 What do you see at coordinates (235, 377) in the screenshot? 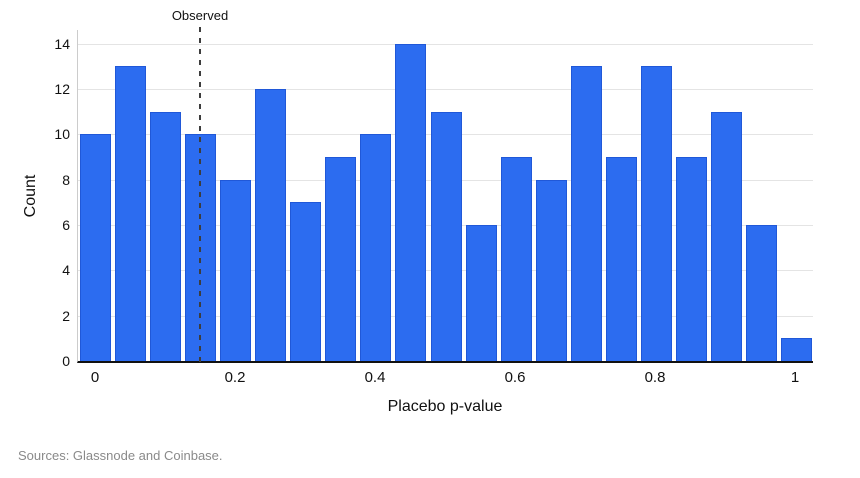
I see `x-tick-label: 0.2` at bounding box center [235, 377].